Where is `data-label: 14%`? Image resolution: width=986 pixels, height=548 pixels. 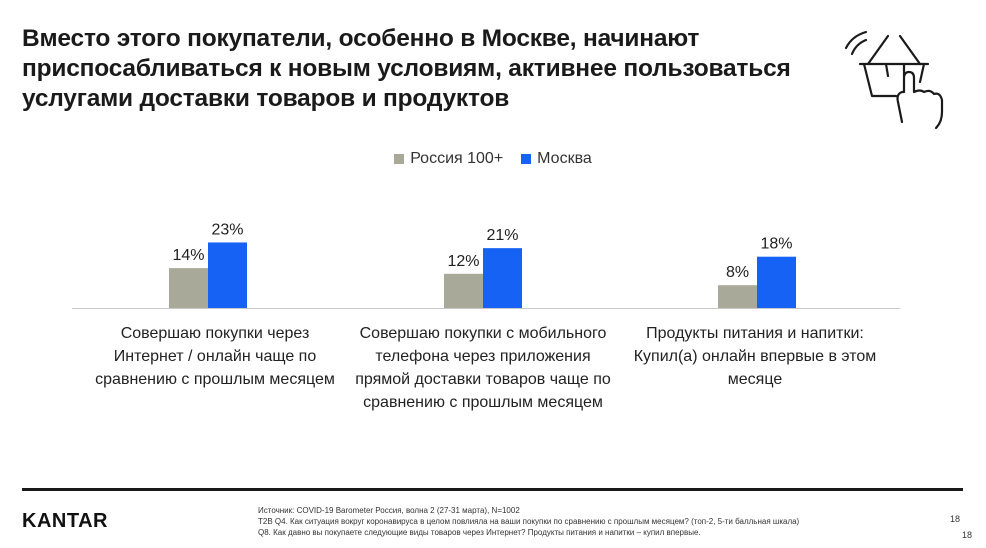
data-label: 14% is located at coordinates (188, 255).